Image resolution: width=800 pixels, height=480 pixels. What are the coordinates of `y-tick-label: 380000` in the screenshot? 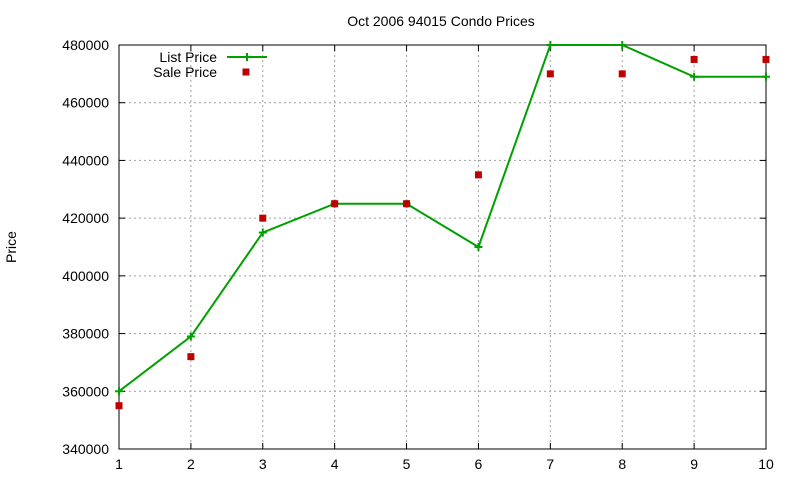 It's located at (85, 334).